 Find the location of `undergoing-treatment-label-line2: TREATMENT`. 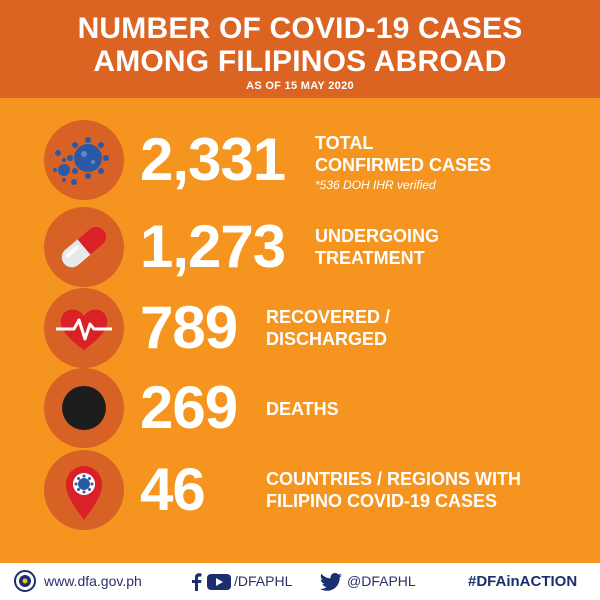

undergoing-treatment-label-line2: TREATMENT is located at coordinates (370, 258).